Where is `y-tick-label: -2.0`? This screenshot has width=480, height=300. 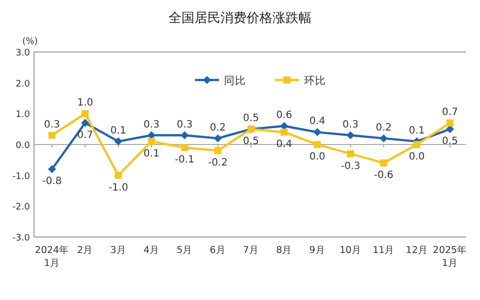 y-tick-label: -2.0 is located at coordinates (21, 207).